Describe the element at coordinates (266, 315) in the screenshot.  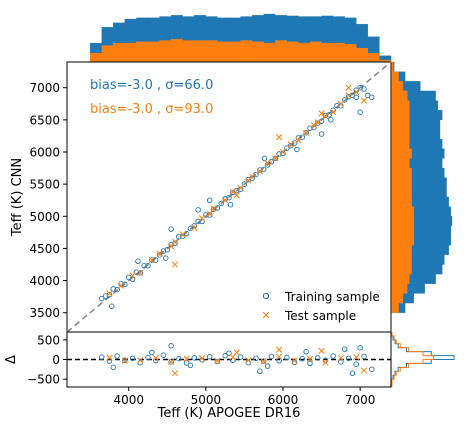
I see `legend-test-marker` at that location.